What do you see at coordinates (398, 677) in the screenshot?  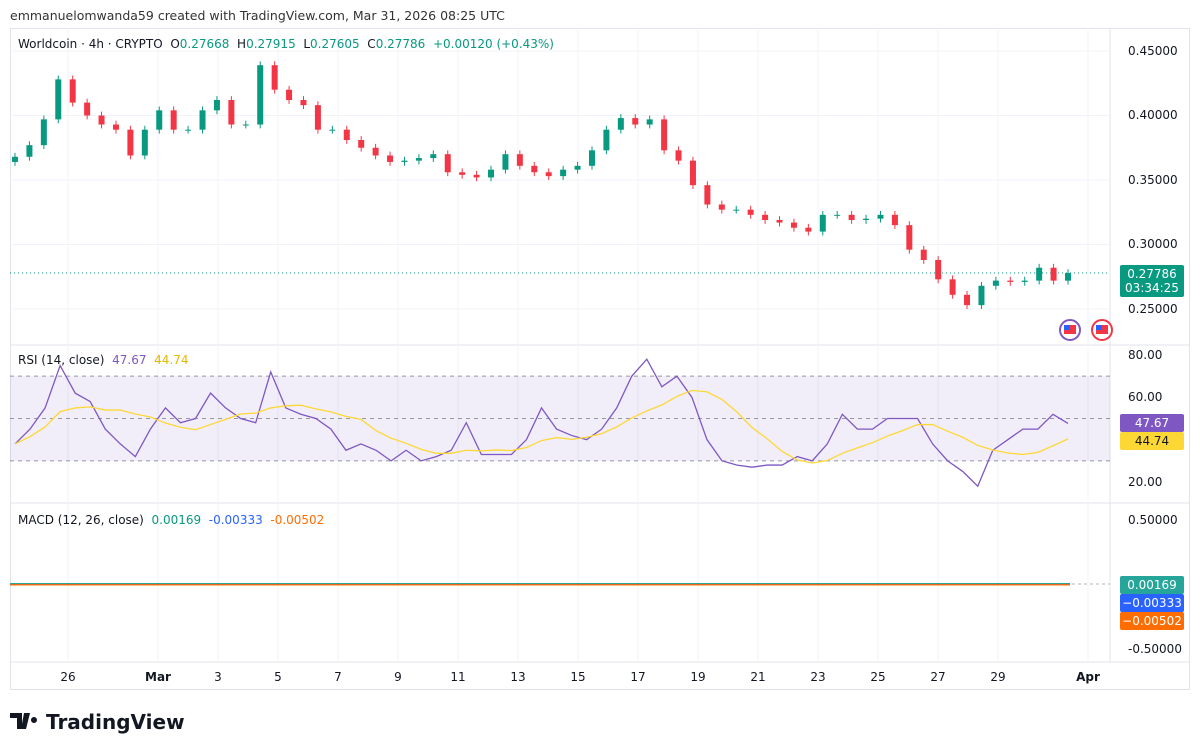 I see `time-tick: 9` at bounding box center [398, 677].